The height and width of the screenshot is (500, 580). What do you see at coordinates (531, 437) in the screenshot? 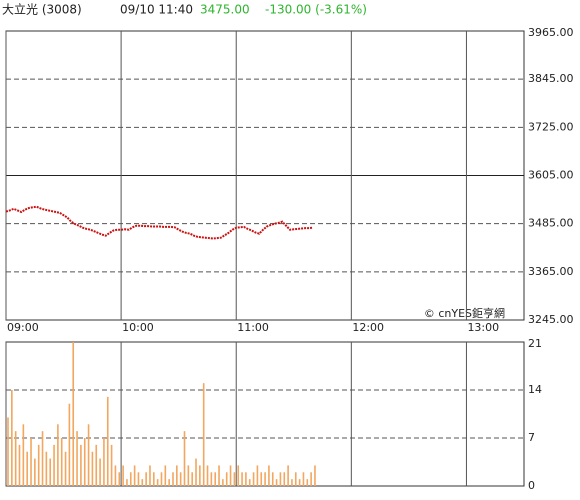
I see `y-tick-label: 7` at bounding box center [531, 437].